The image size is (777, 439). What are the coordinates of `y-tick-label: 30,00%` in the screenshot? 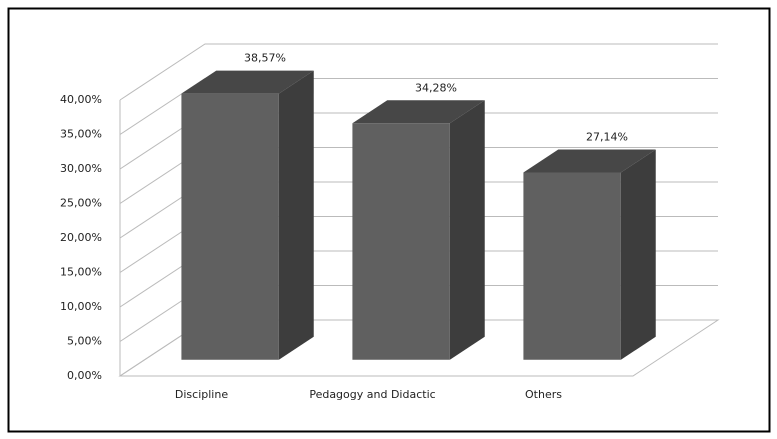 It's located at (81, 168).